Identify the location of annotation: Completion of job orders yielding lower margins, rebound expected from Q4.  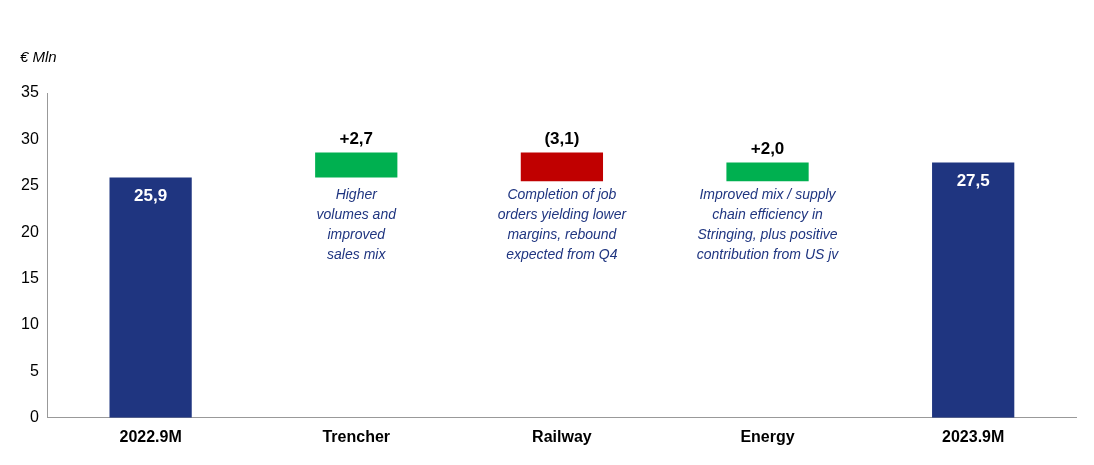
(562, 223).